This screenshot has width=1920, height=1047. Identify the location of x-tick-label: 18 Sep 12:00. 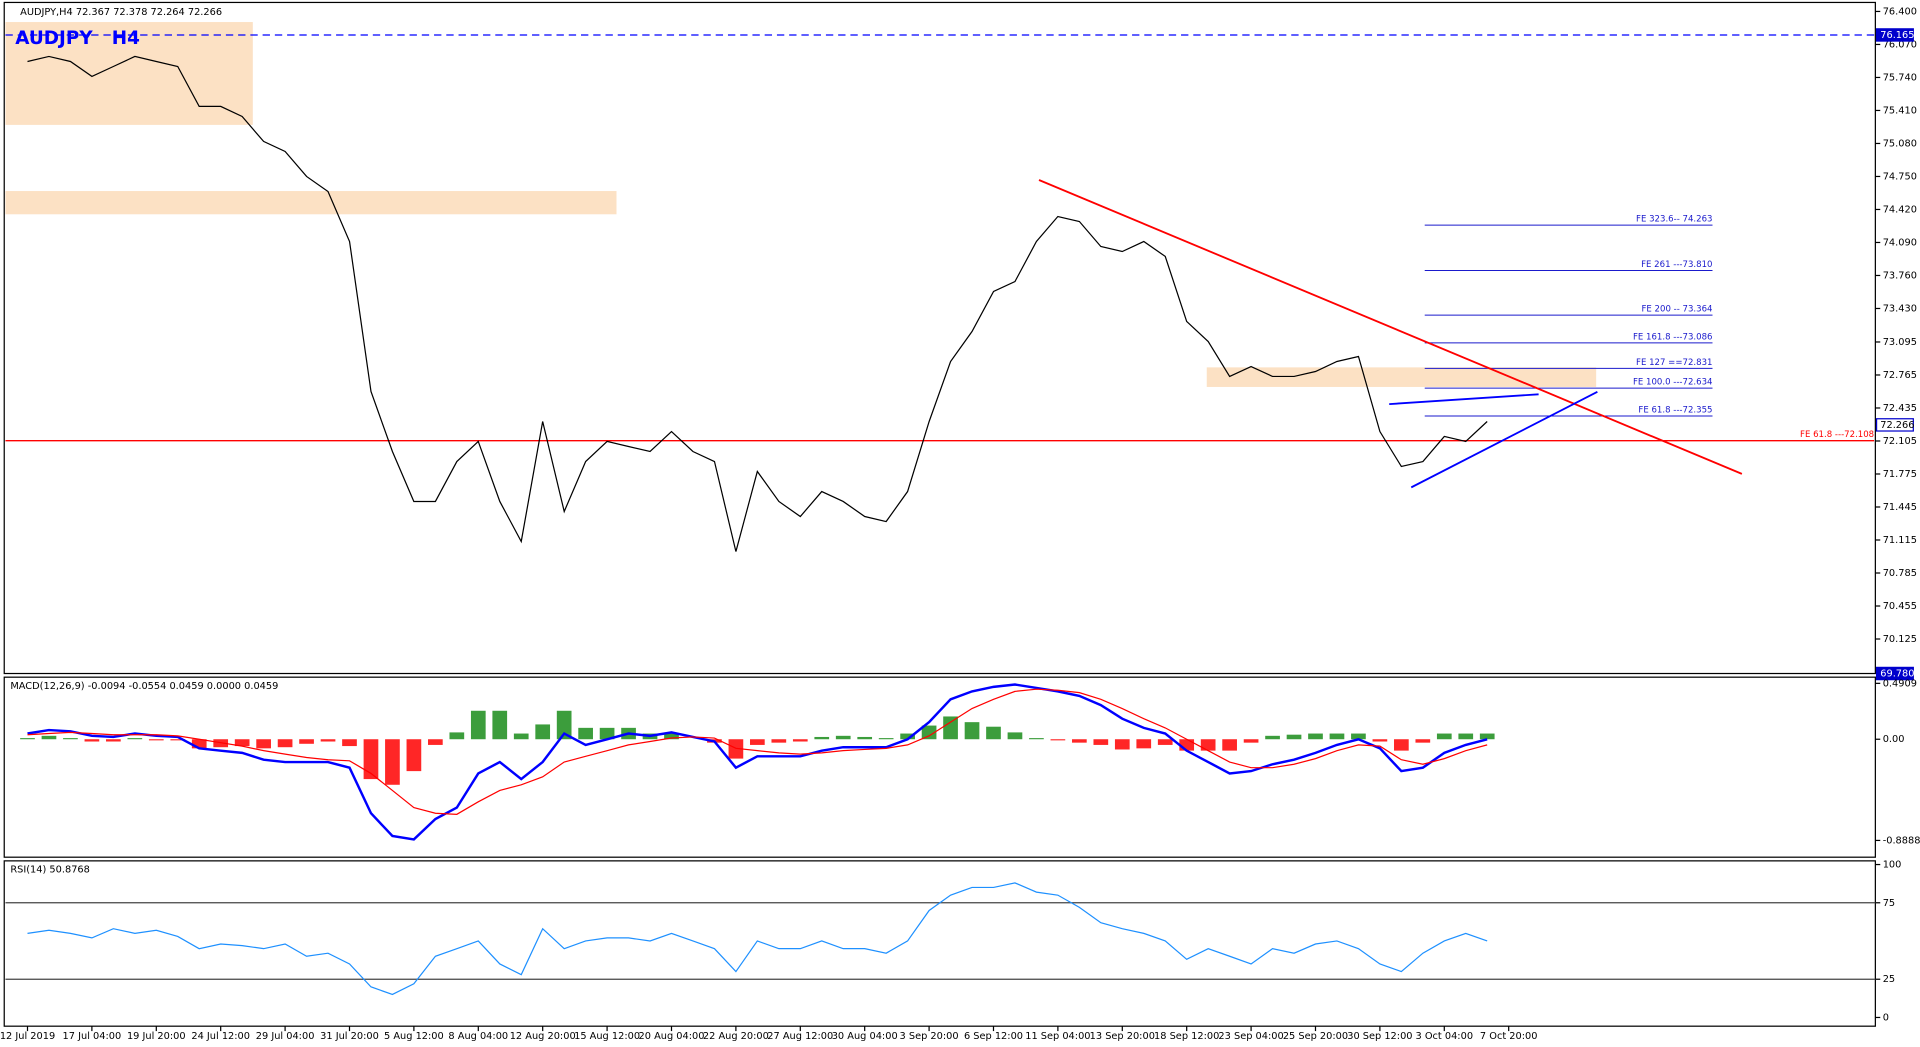
(1186, 1036).